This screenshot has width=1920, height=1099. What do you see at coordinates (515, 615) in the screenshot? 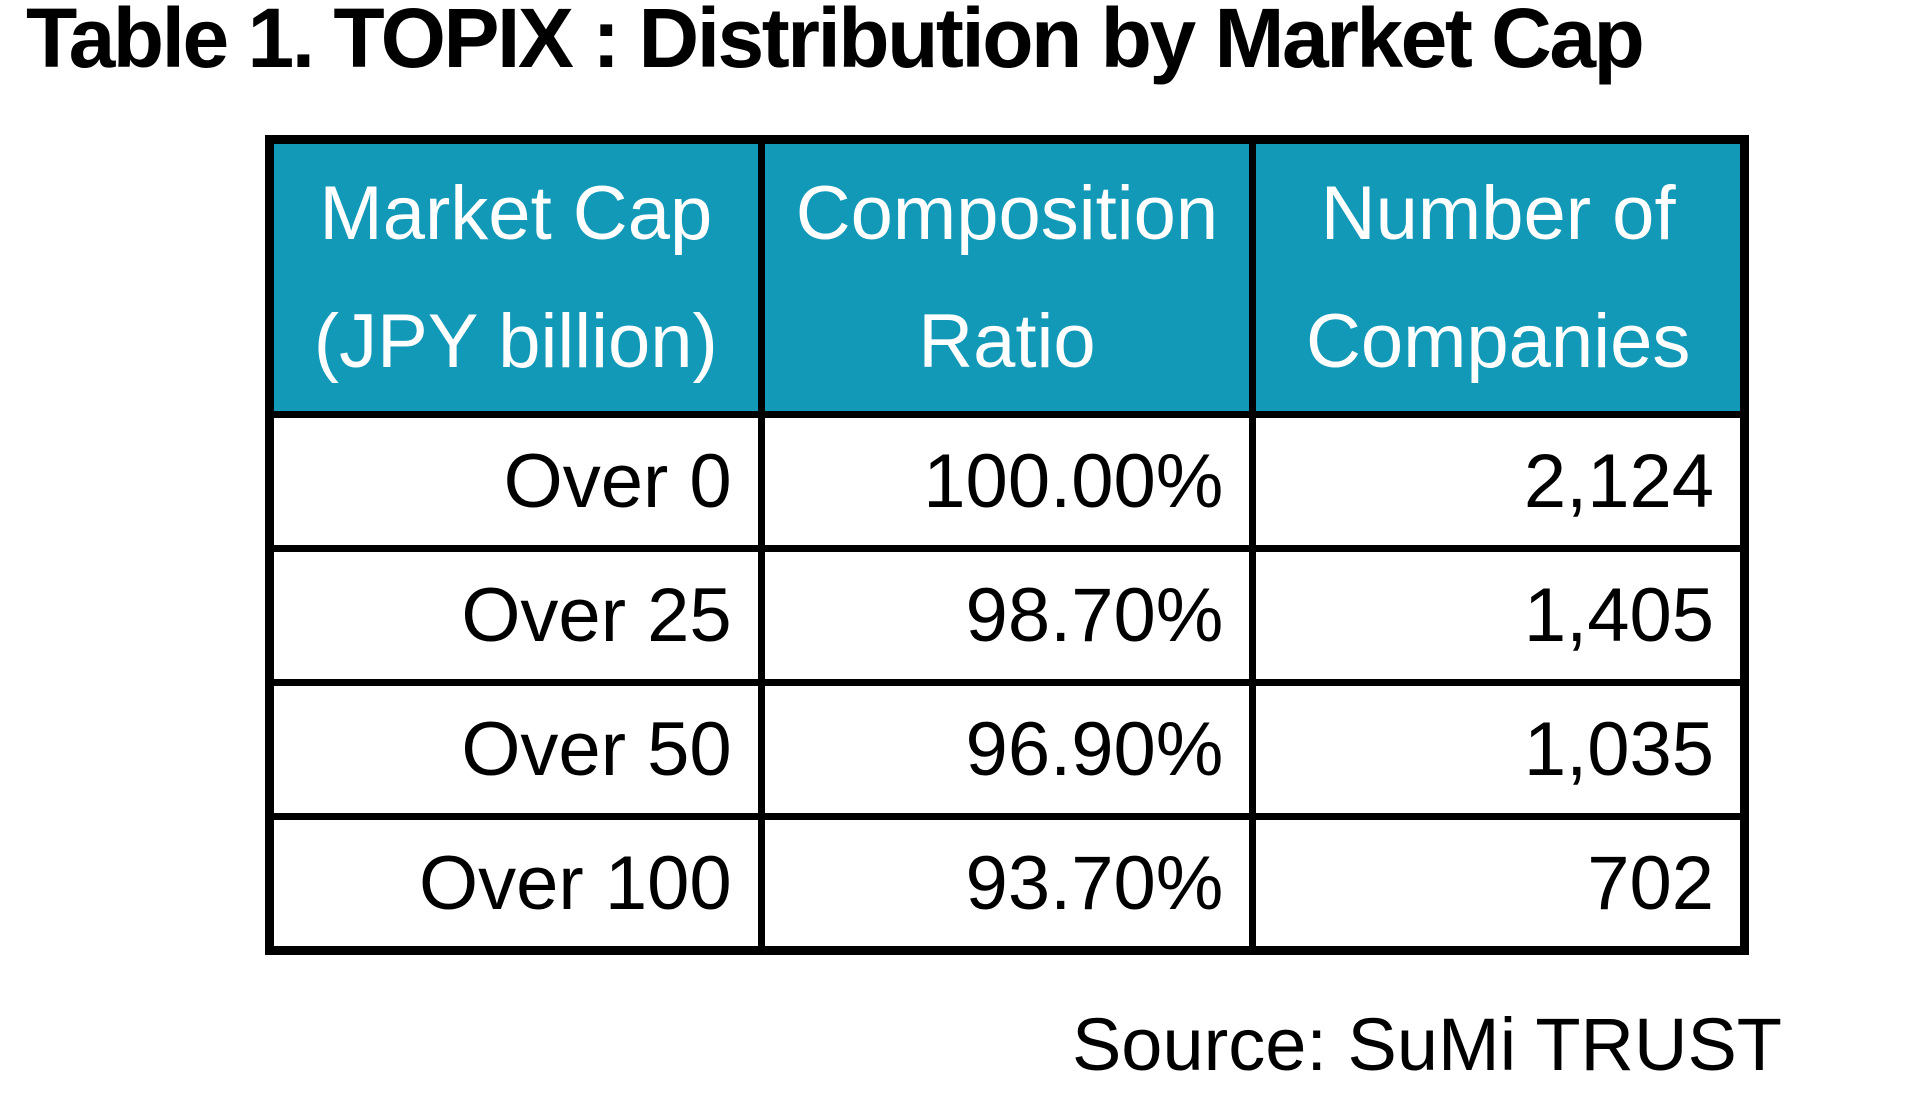
I see `cell-market-cap: Over 25` at bounding box center [515, 615].